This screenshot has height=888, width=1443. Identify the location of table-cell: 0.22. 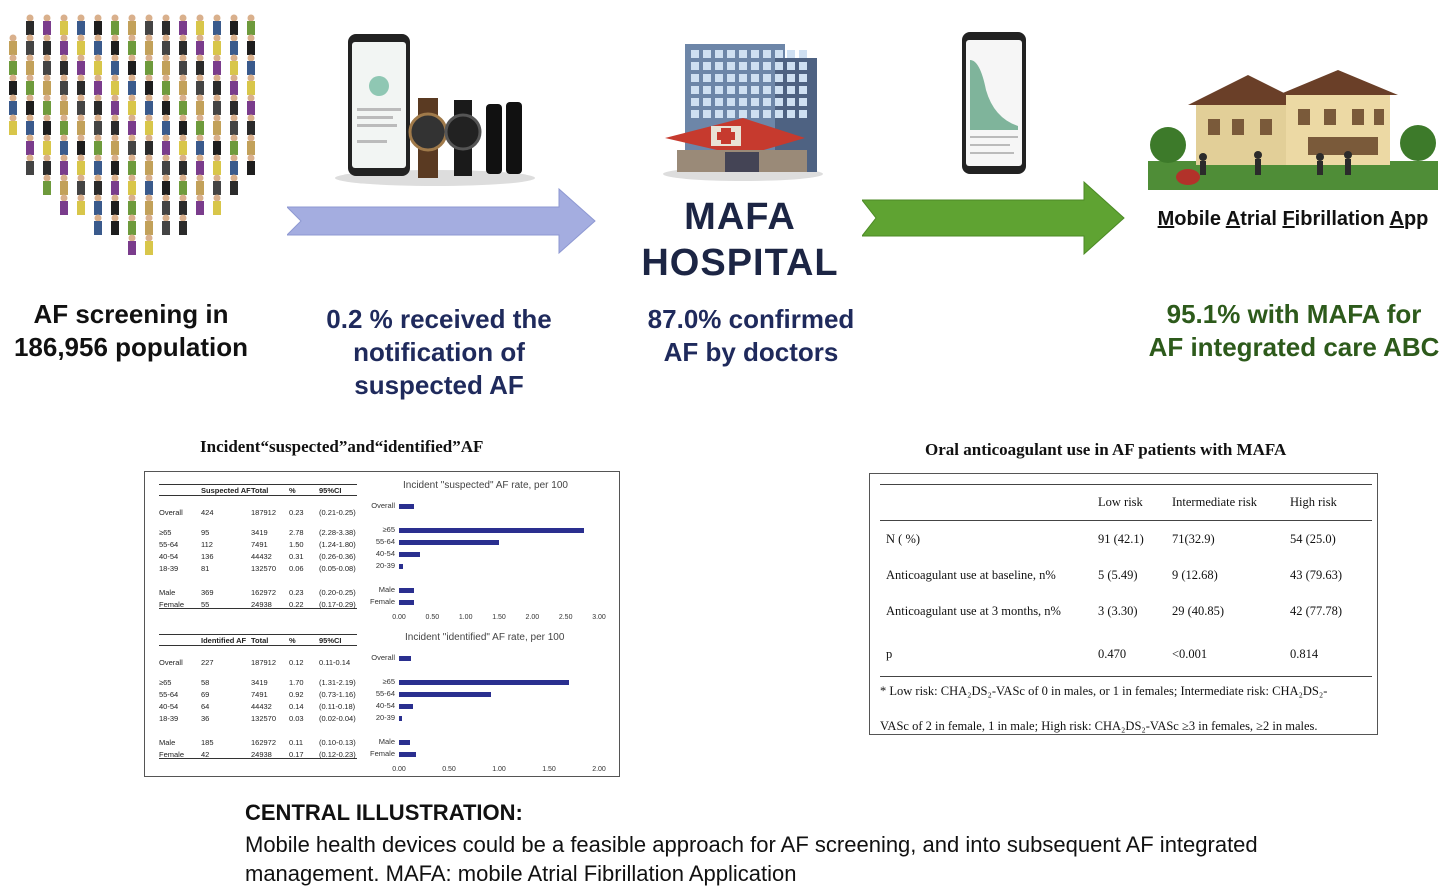
(296, 604).